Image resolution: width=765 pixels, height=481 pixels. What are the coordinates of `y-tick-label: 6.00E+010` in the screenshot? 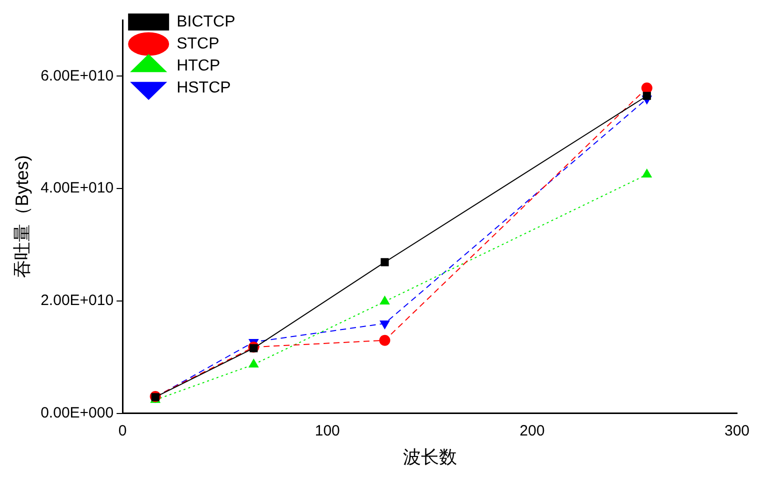 It's located at (77, 75).